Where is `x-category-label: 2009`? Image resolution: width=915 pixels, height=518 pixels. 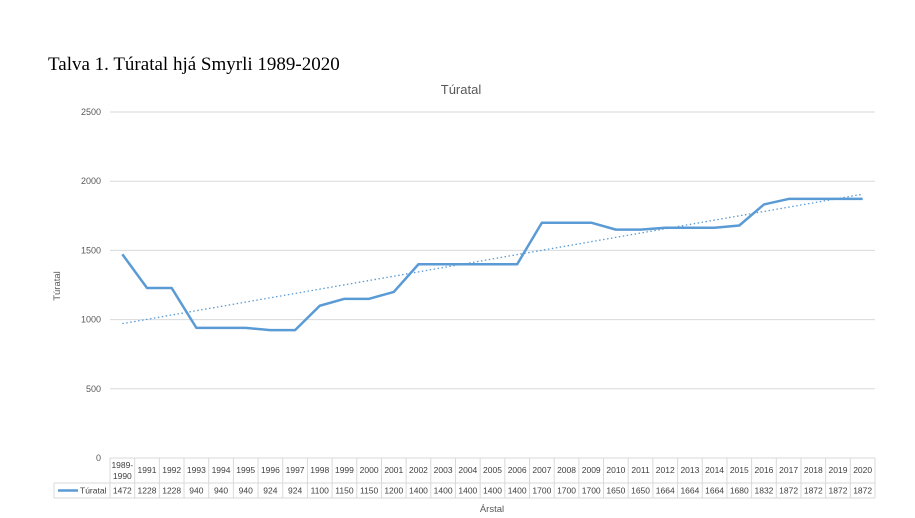 x-category-label: 2009 is located at coordinates (591, 470).